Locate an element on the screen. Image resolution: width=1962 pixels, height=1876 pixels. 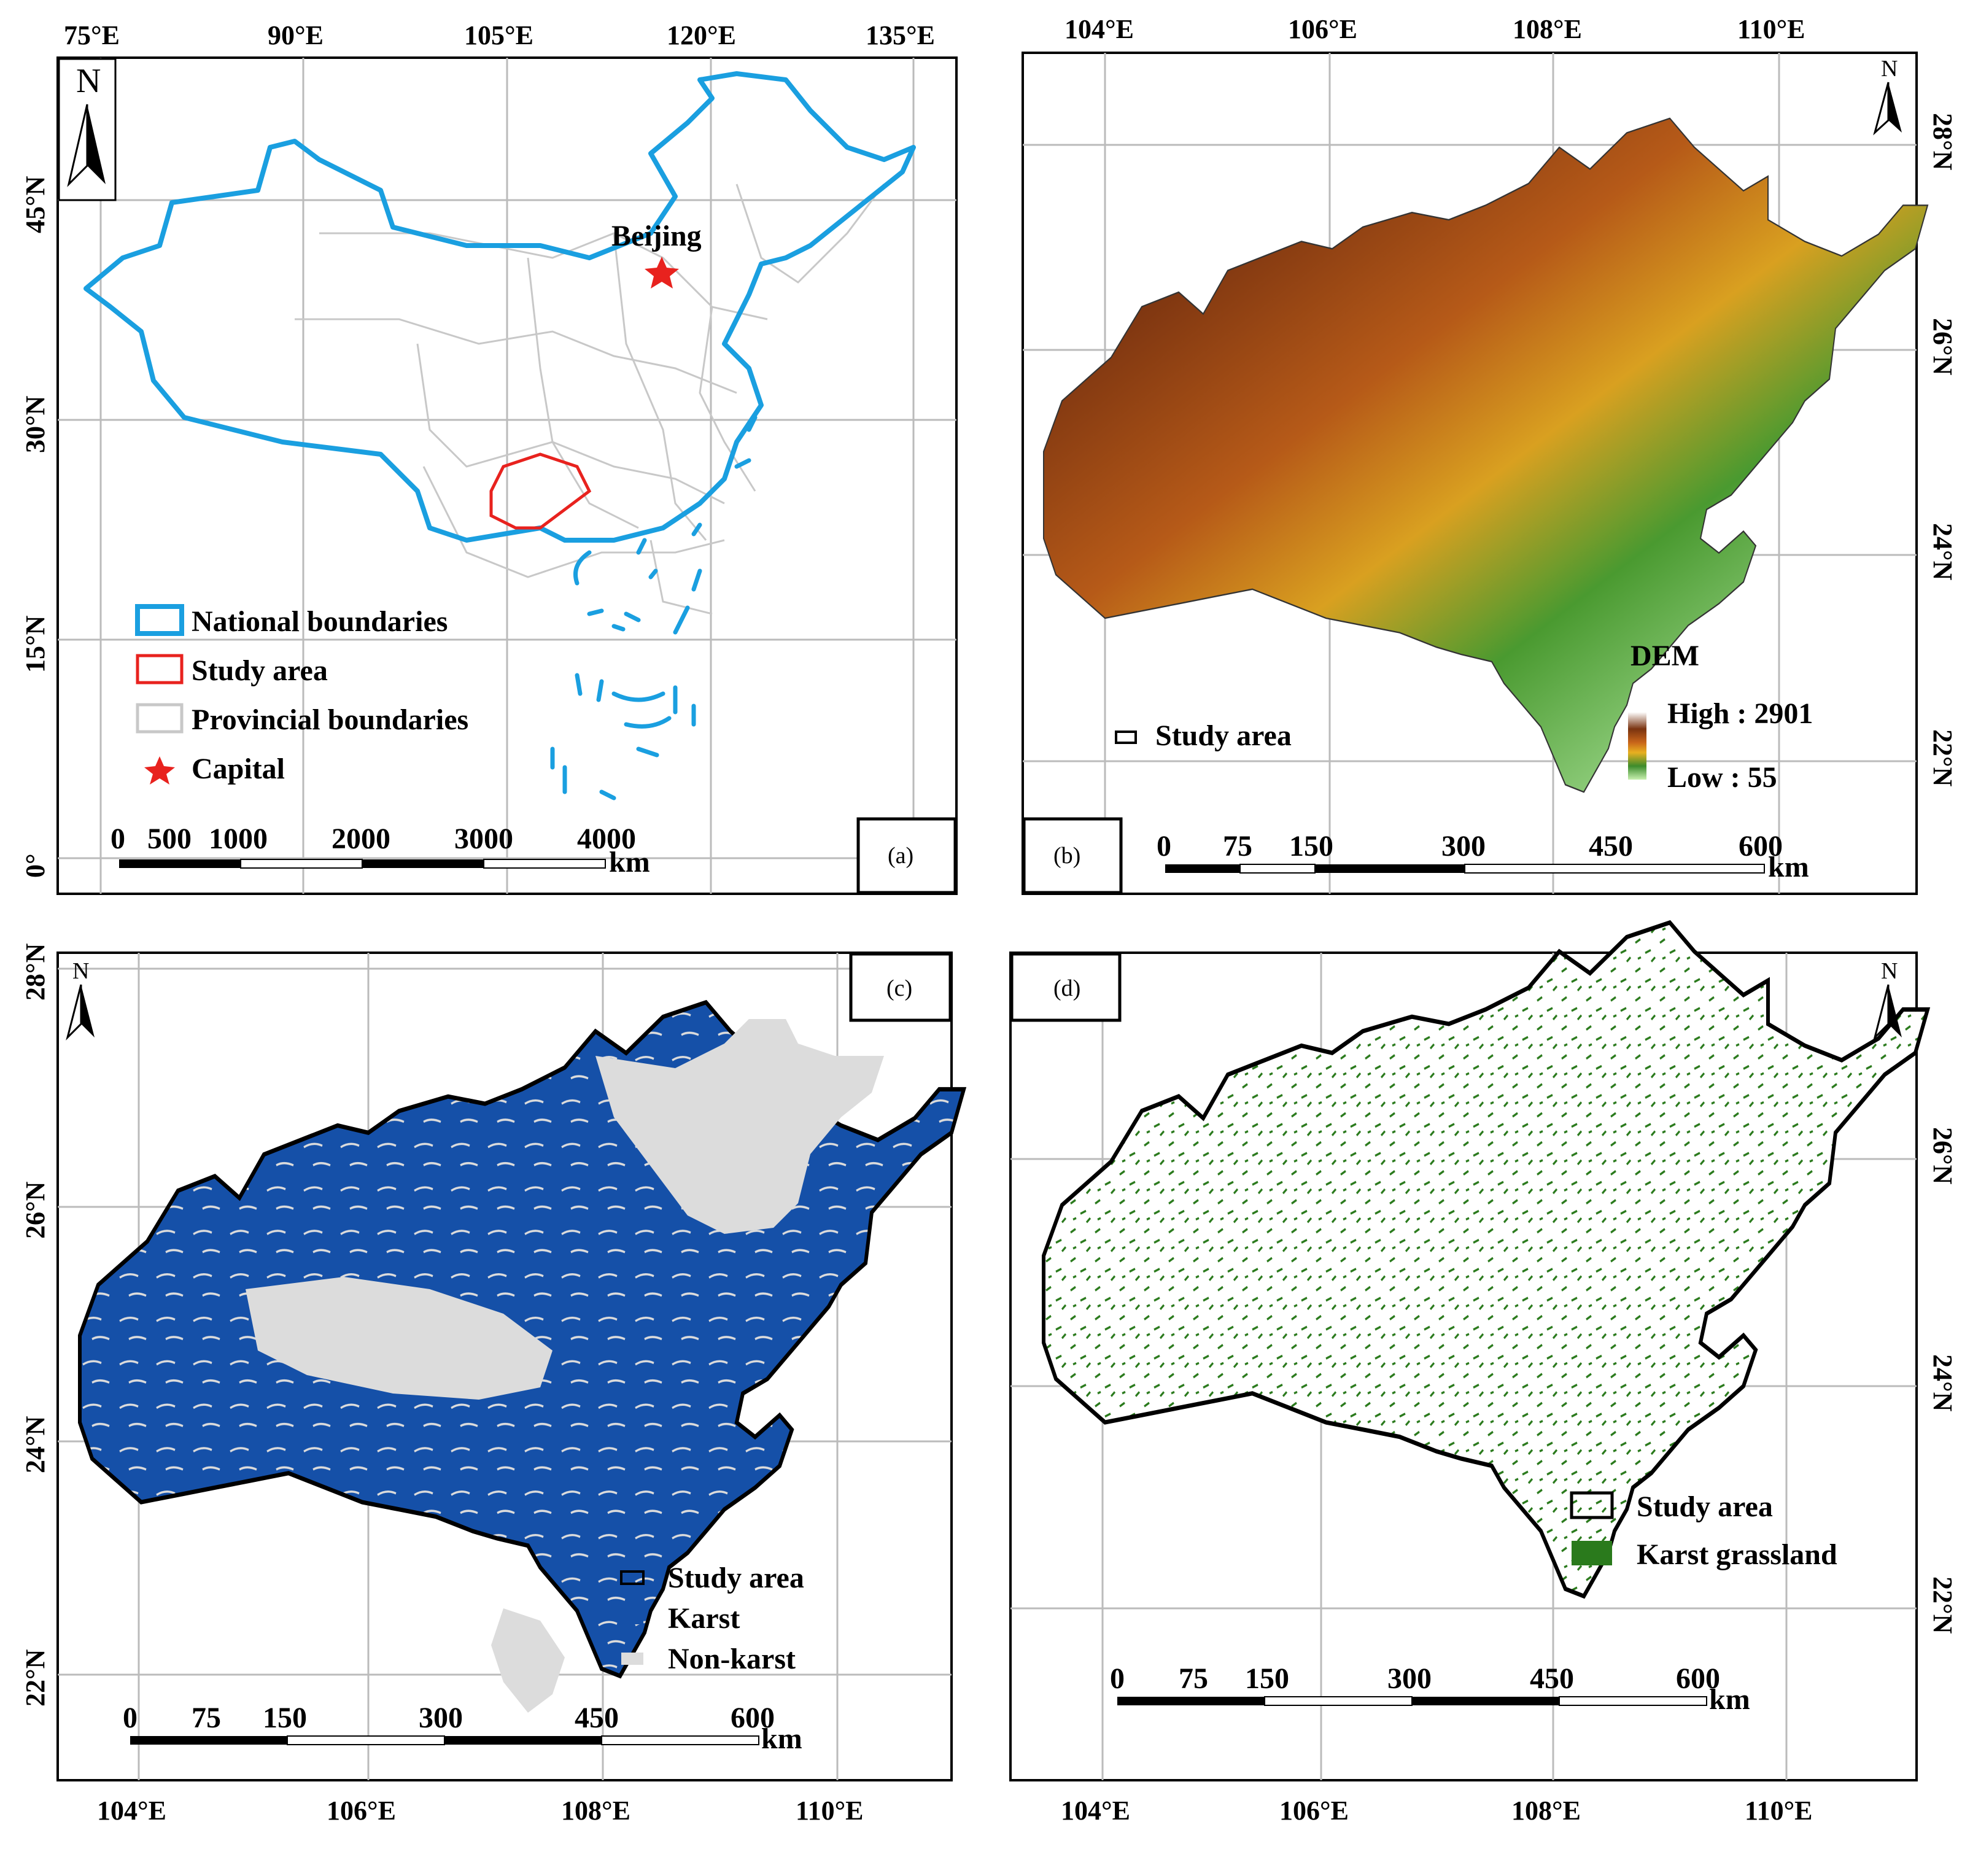
non-karst-region is located at coordinates (565, 1366).